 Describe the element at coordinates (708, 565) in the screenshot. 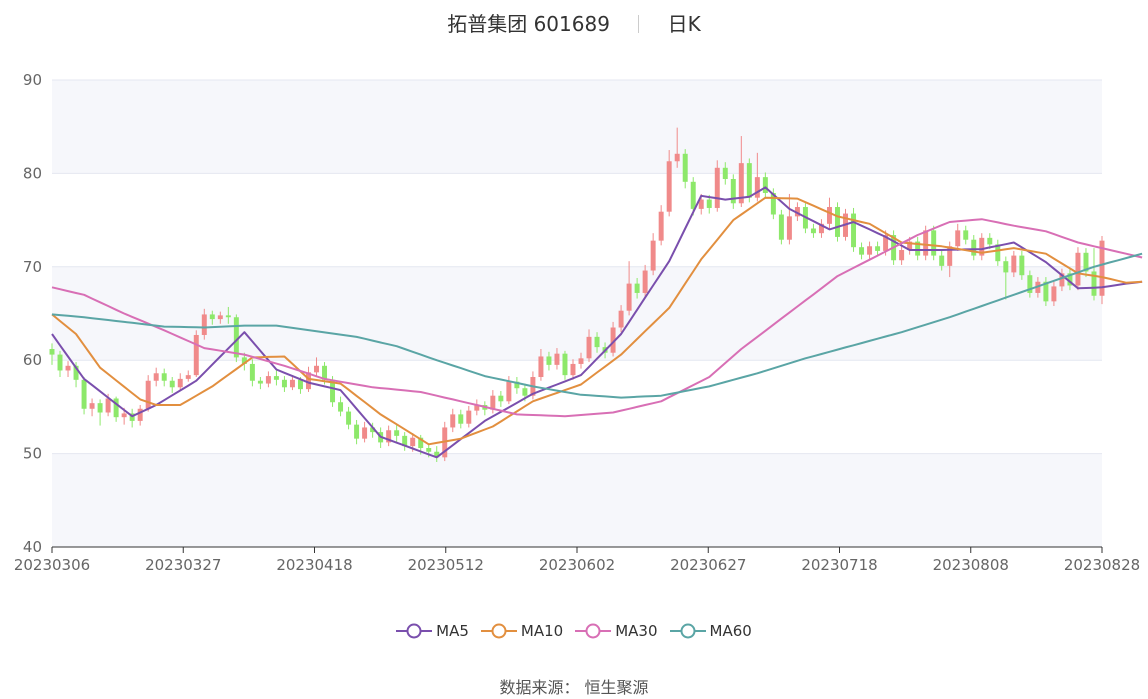

I see `x-tick-label: 20230627` at that location.